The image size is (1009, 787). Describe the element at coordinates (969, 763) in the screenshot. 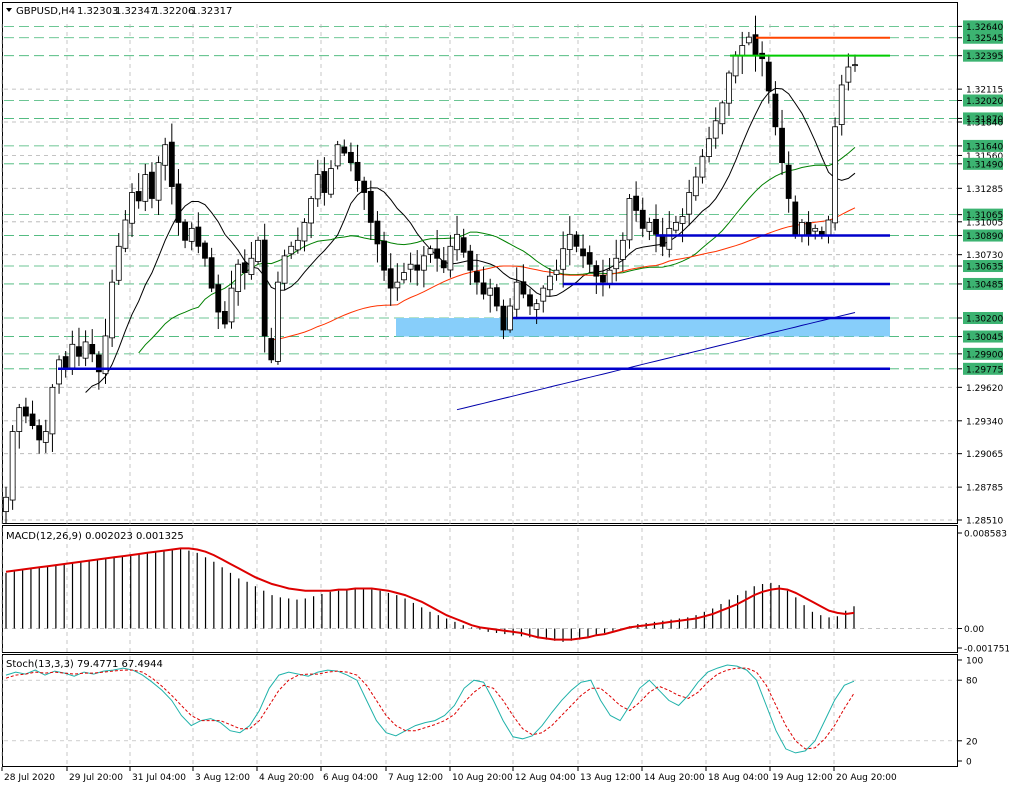

I see `stoch-tick-label: 0` at that location.